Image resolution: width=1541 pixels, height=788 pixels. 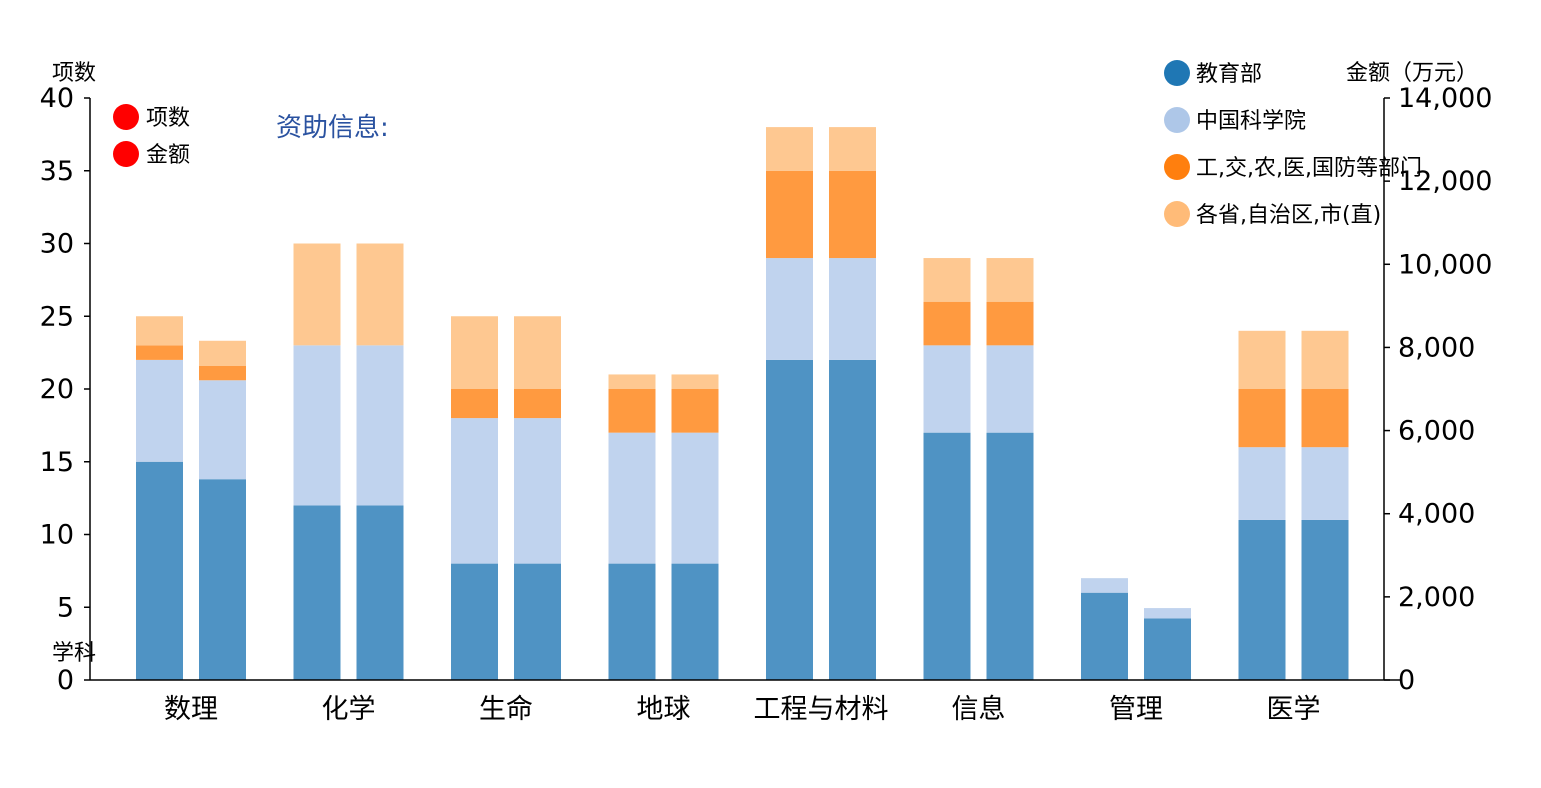 I want to click on left-y-axis: 0 5 10 15 20 25 30 35 40, so click(x=65, y=389).